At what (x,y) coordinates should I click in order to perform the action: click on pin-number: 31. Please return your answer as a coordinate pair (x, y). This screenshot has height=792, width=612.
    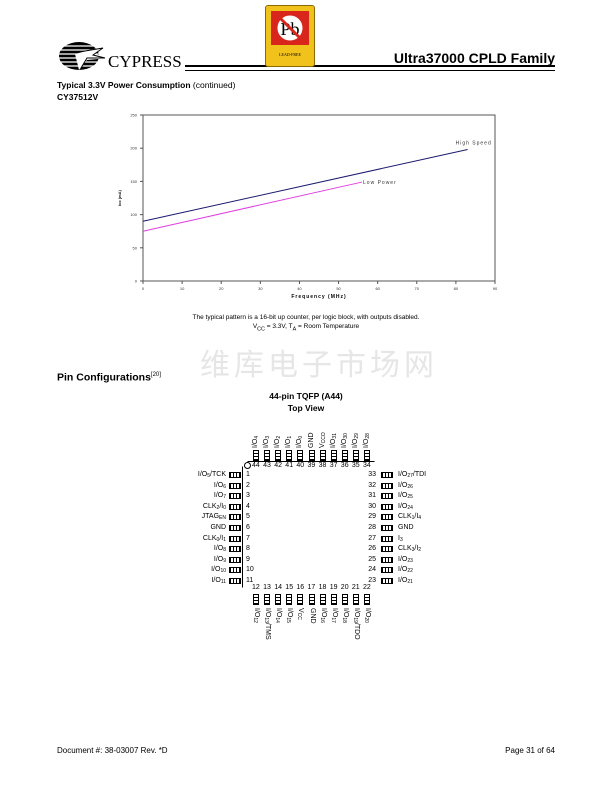
    Looking at the image, I should click on (372, 496).